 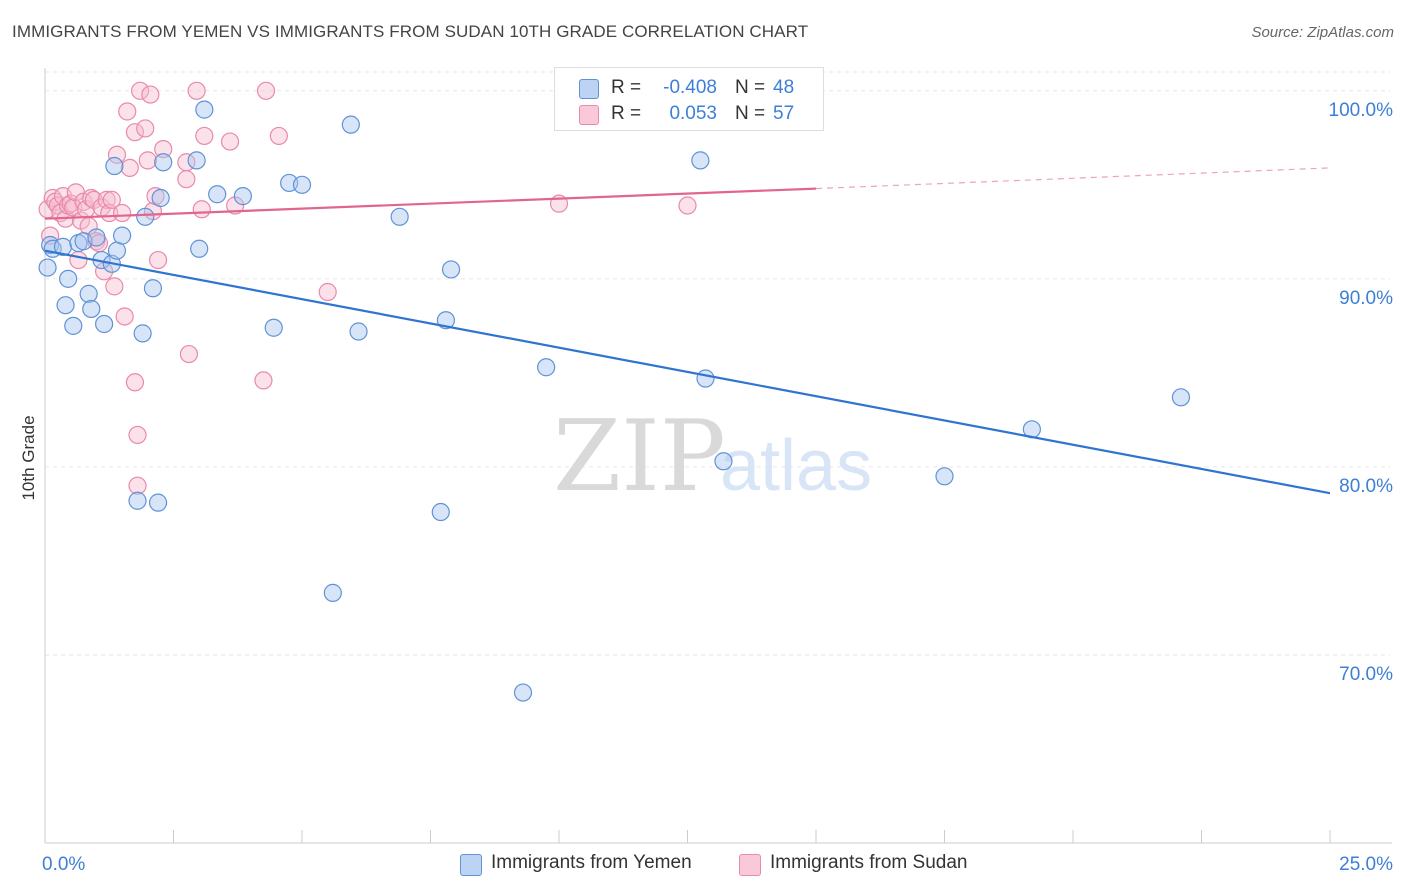 I want to click on legend-row-yemen: R = -0.408 N = 48, so click(x=689, y=88).